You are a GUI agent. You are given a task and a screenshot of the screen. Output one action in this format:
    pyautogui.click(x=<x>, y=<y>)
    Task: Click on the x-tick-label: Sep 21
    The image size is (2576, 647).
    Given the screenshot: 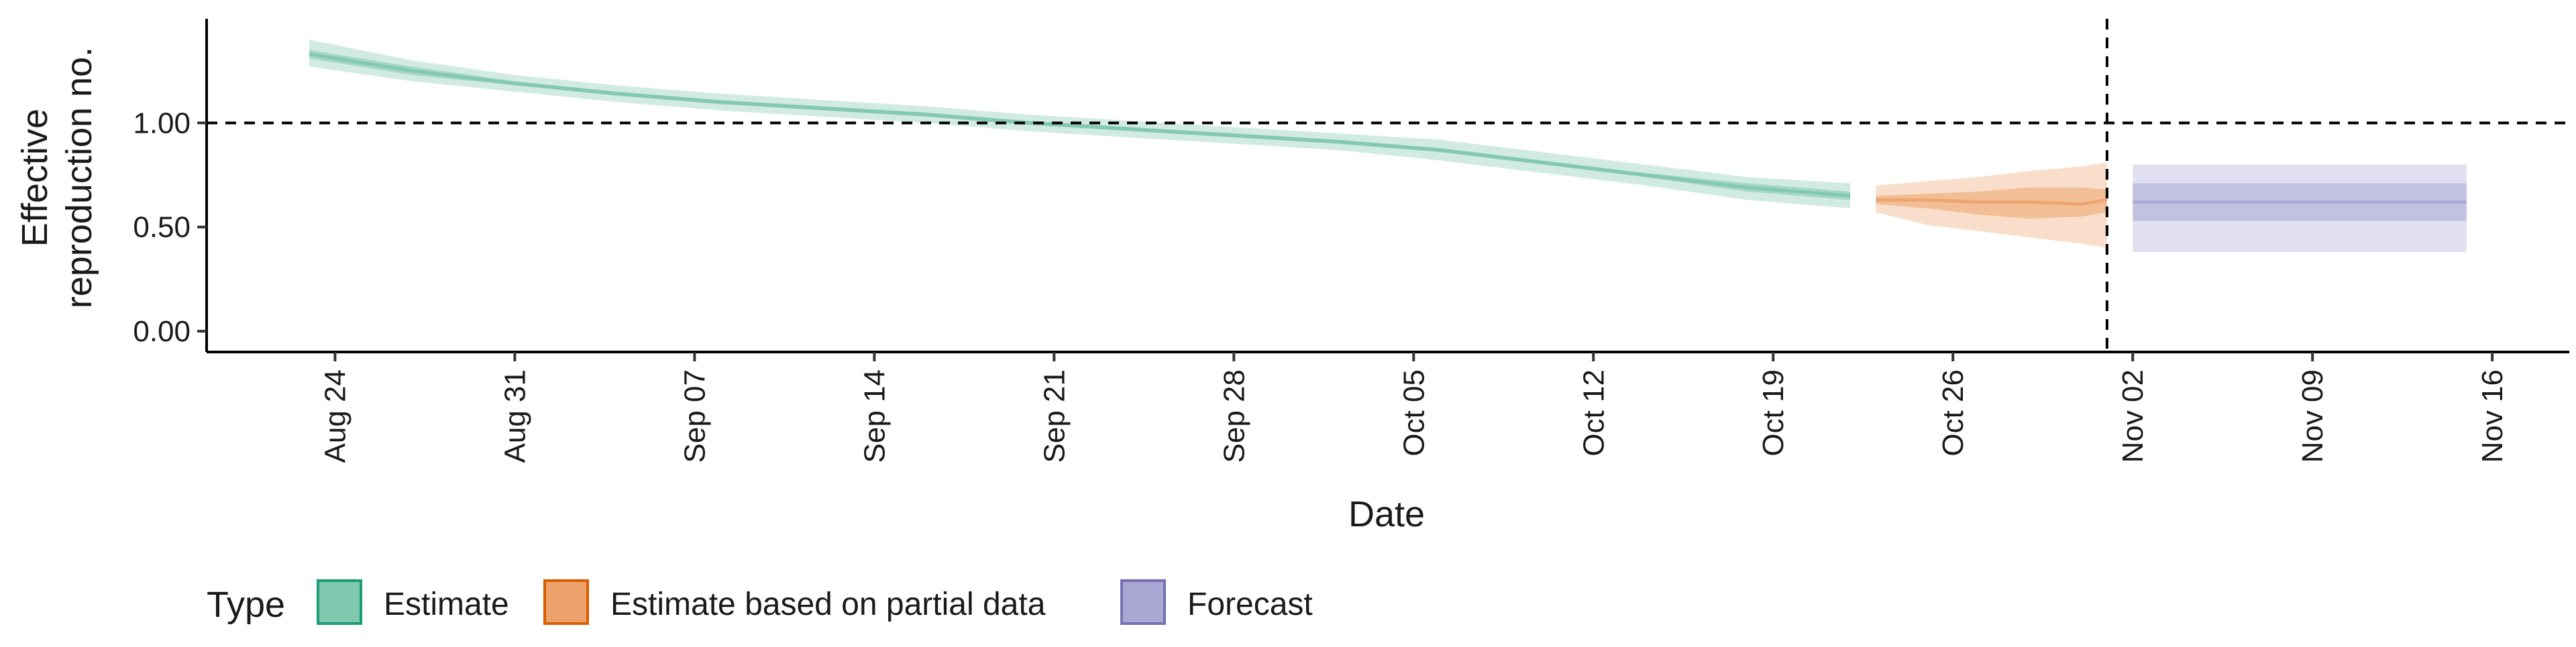 What is the action you would take?
    pyautogui.click(x=1054, y=416)
    